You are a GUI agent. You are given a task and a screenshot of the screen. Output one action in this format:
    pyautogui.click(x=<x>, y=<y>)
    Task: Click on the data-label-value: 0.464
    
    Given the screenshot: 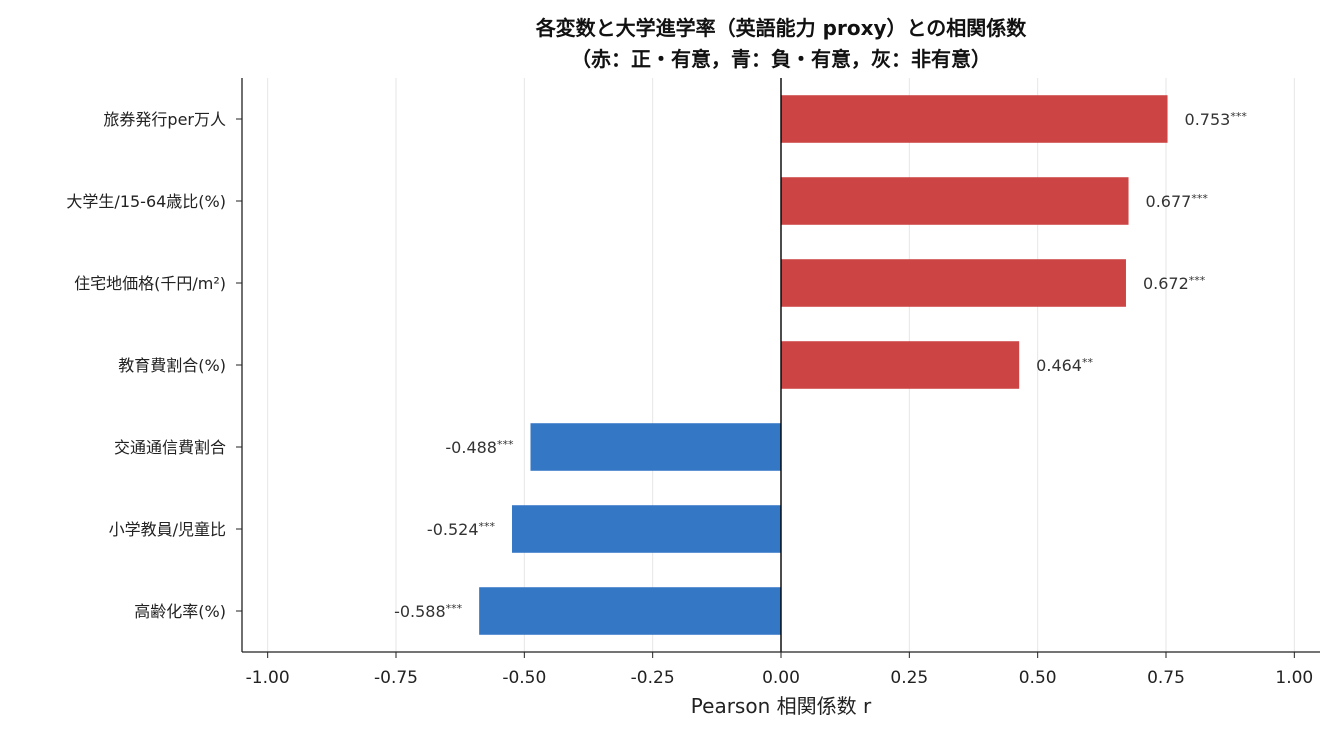 What is the action you would take?
    pyautogui.click(x=1059, y=365)
    